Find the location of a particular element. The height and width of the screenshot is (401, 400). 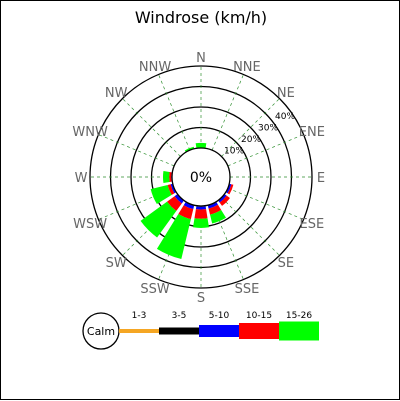

ring-label-4: 40% is located at coordinates (285, 117).